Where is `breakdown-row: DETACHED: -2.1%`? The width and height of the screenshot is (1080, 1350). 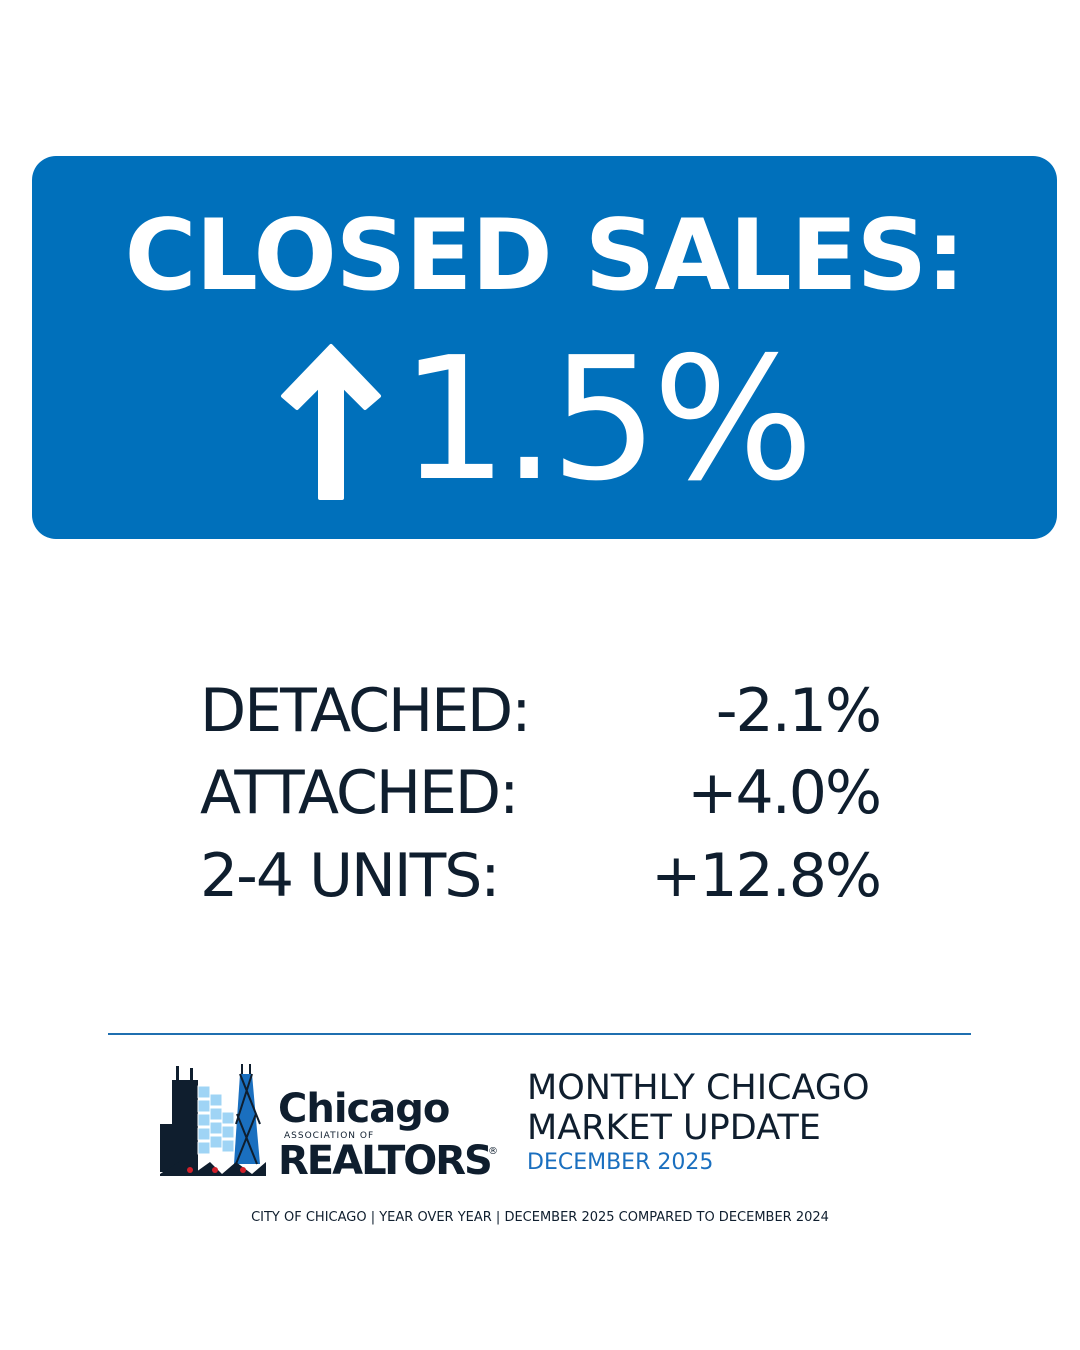 breakdown-row: DETACHED: -2.1% is located at coordinates (541, 711).